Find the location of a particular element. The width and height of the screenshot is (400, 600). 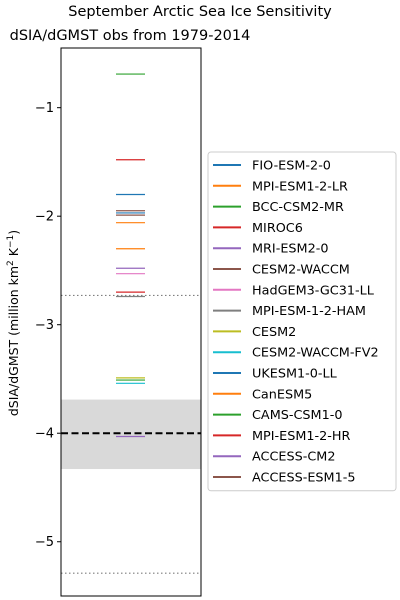

y-axis-label: dSIA/dGMST (million km2 K−1) is located at coordinates (13, 323).